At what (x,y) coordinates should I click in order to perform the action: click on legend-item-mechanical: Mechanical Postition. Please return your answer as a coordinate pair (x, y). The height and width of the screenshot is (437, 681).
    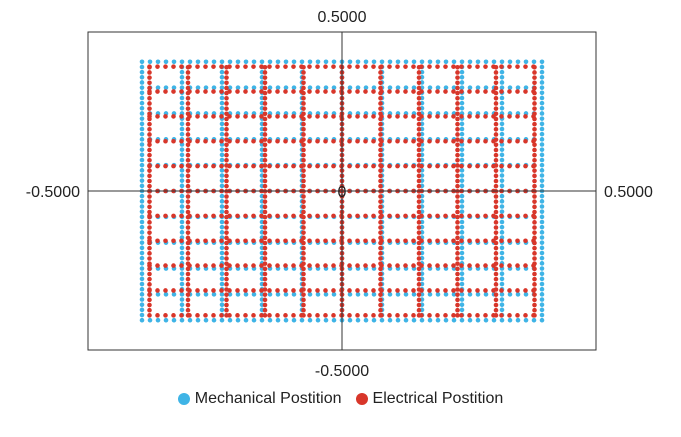
    Looking at the image, I should click on (259, 399).